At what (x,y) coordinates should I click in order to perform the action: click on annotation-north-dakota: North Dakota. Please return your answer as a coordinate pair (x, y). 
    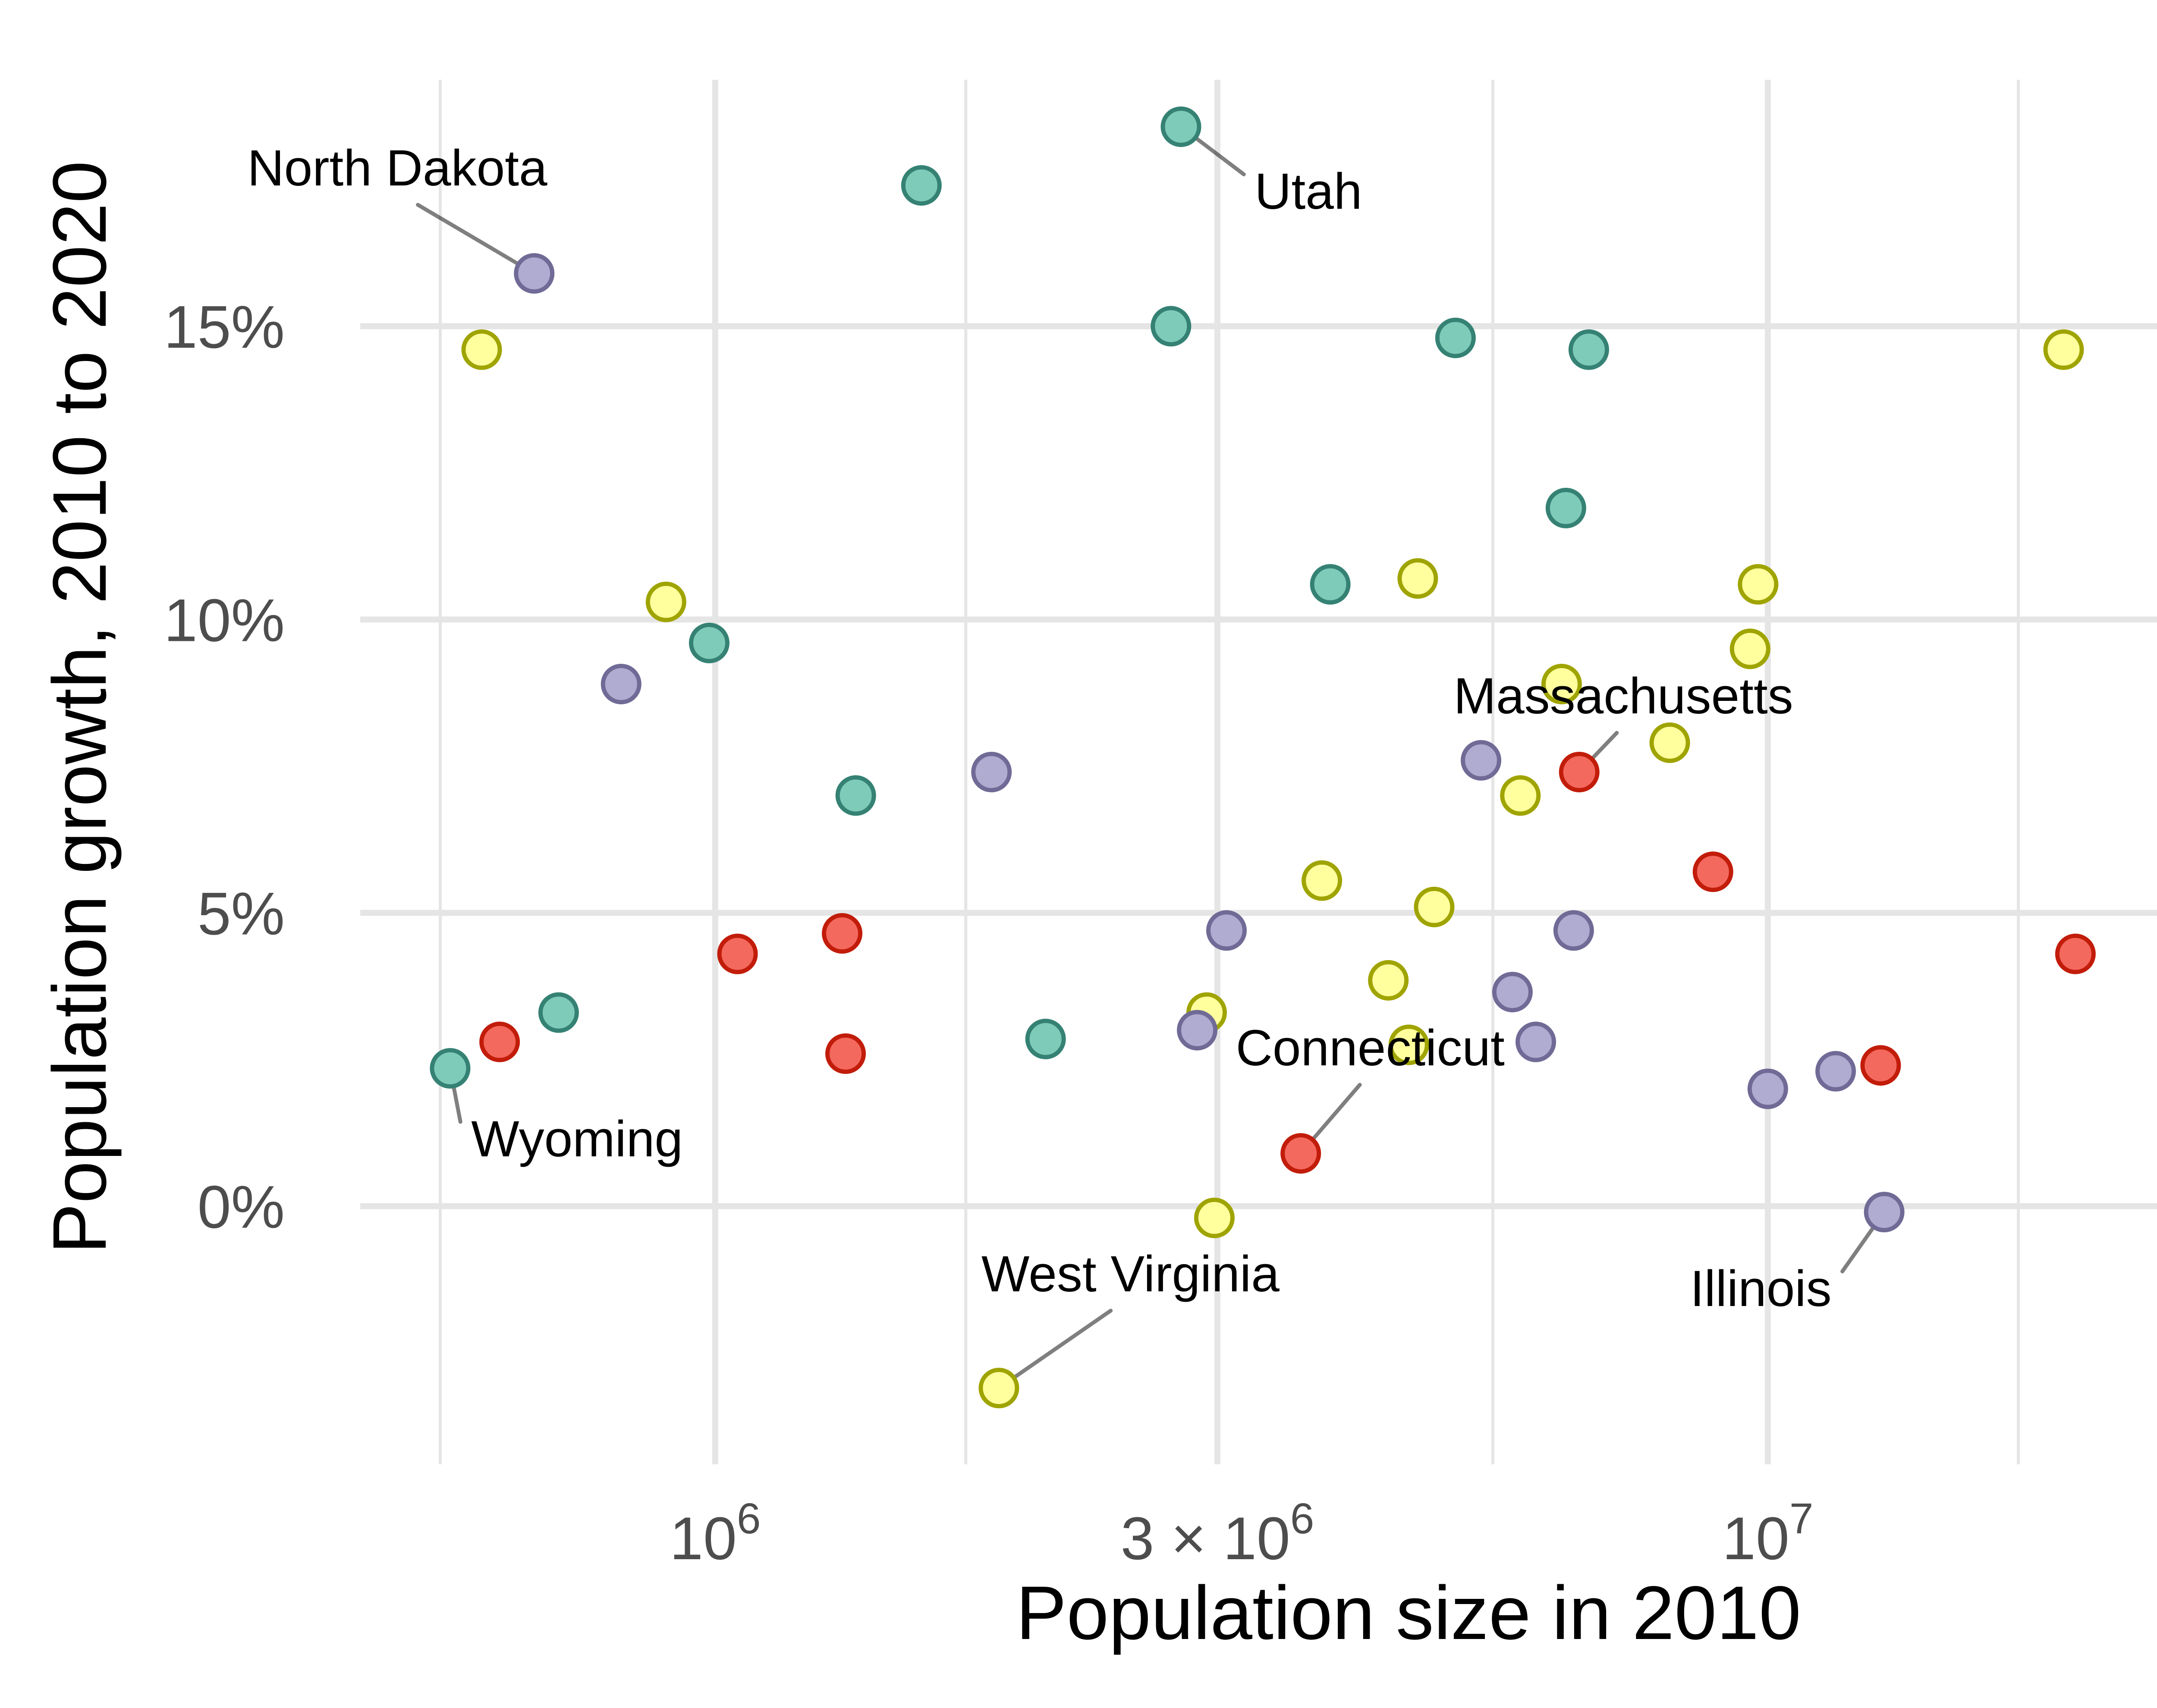
    Looking at the image, I should click on (397, 168).